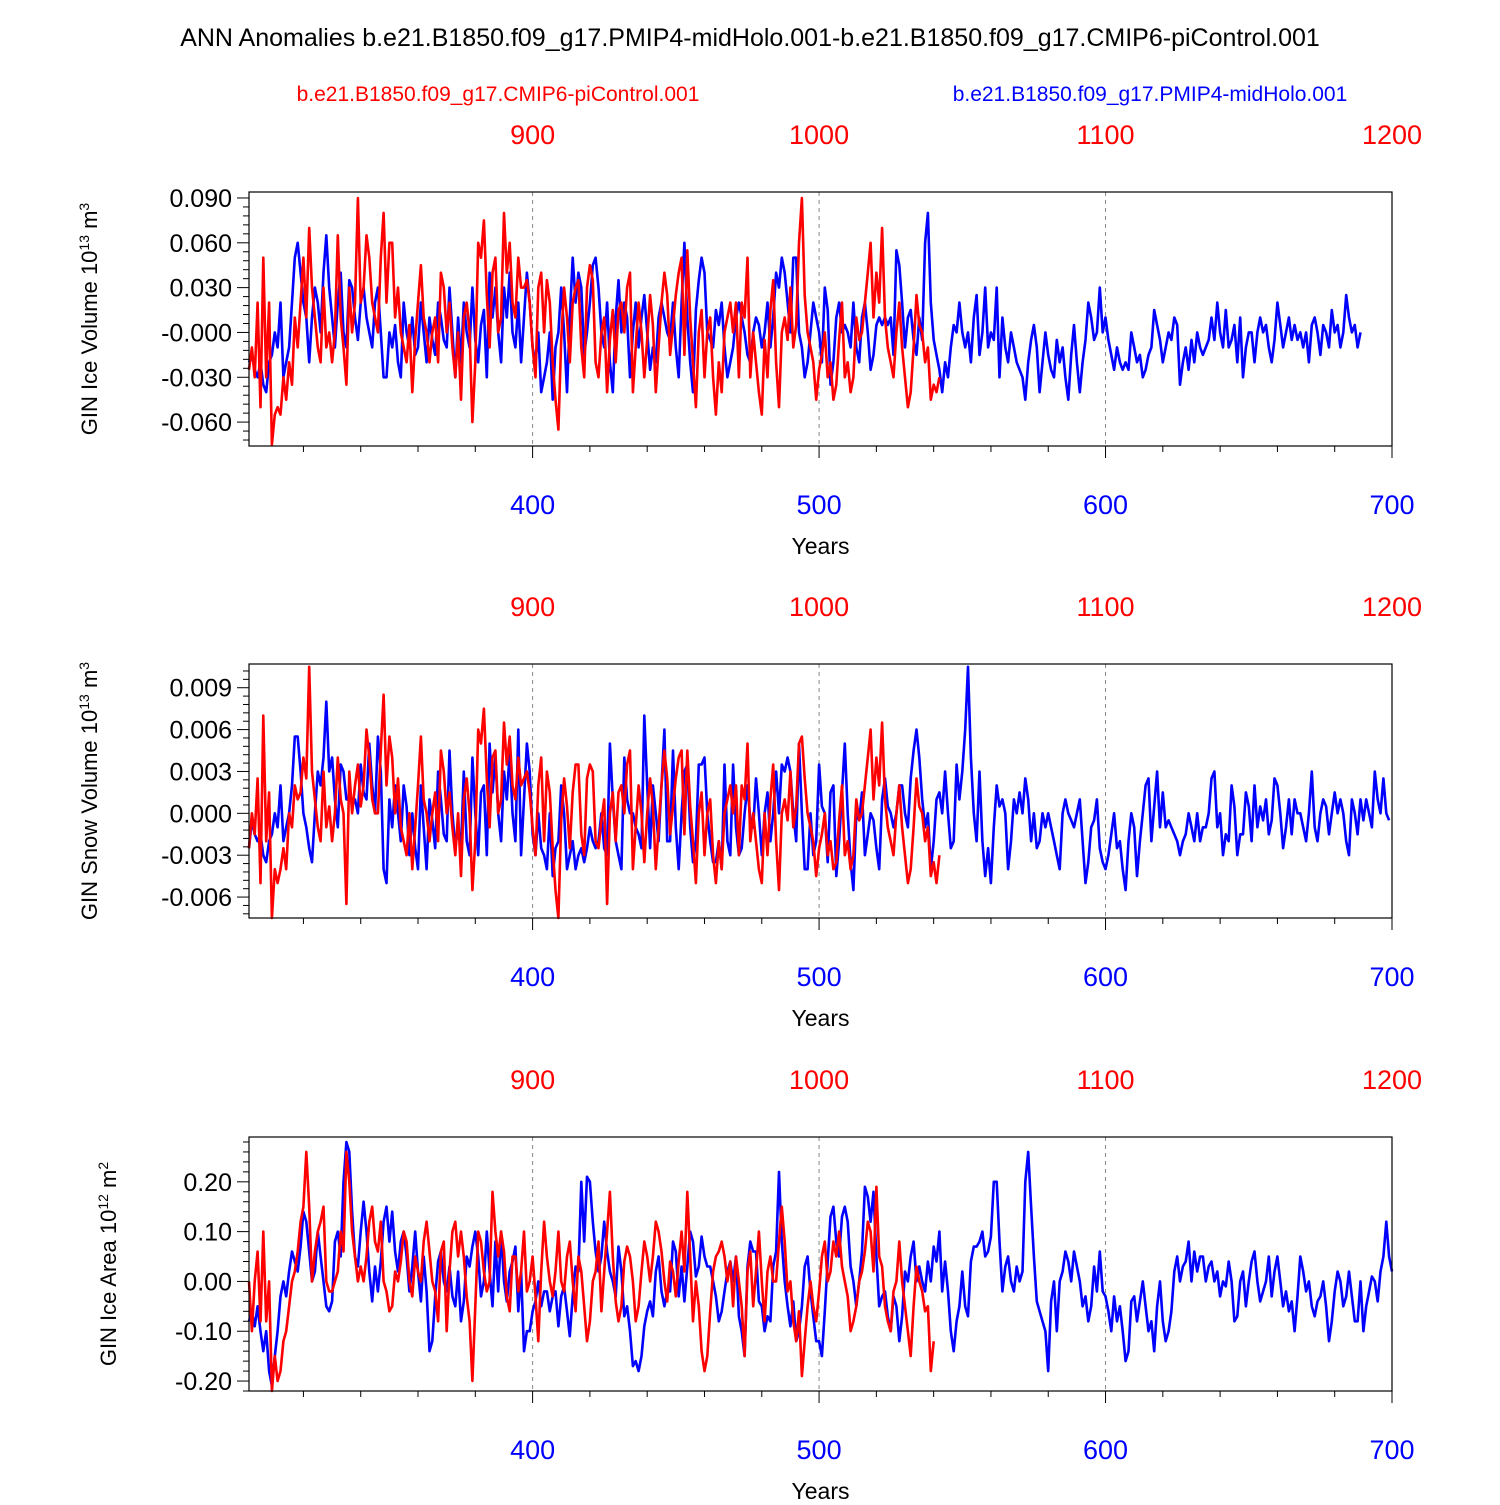 The image size is (1500, 1505). What do you see at coordinates (200, 689) in the screenshot?
I see `y-tick-label: 0.009` at bounding box center [200, 689].